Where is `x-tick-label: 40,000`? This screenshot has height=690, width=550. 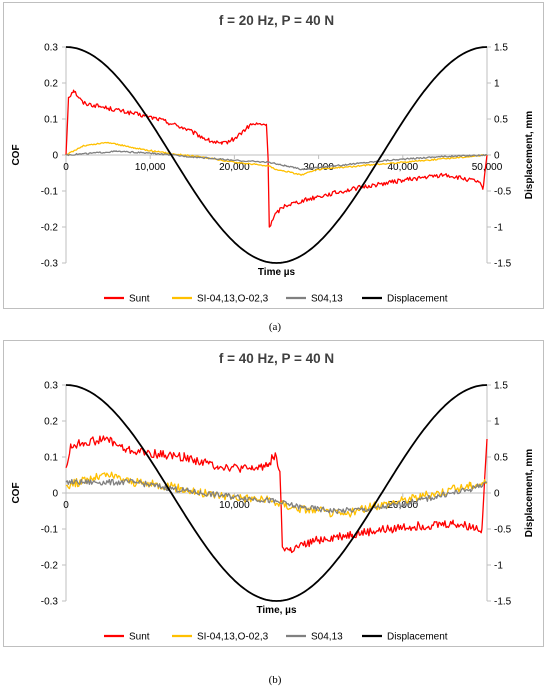 x-tick-label: 40,000 is located at coordinates (403, 167).